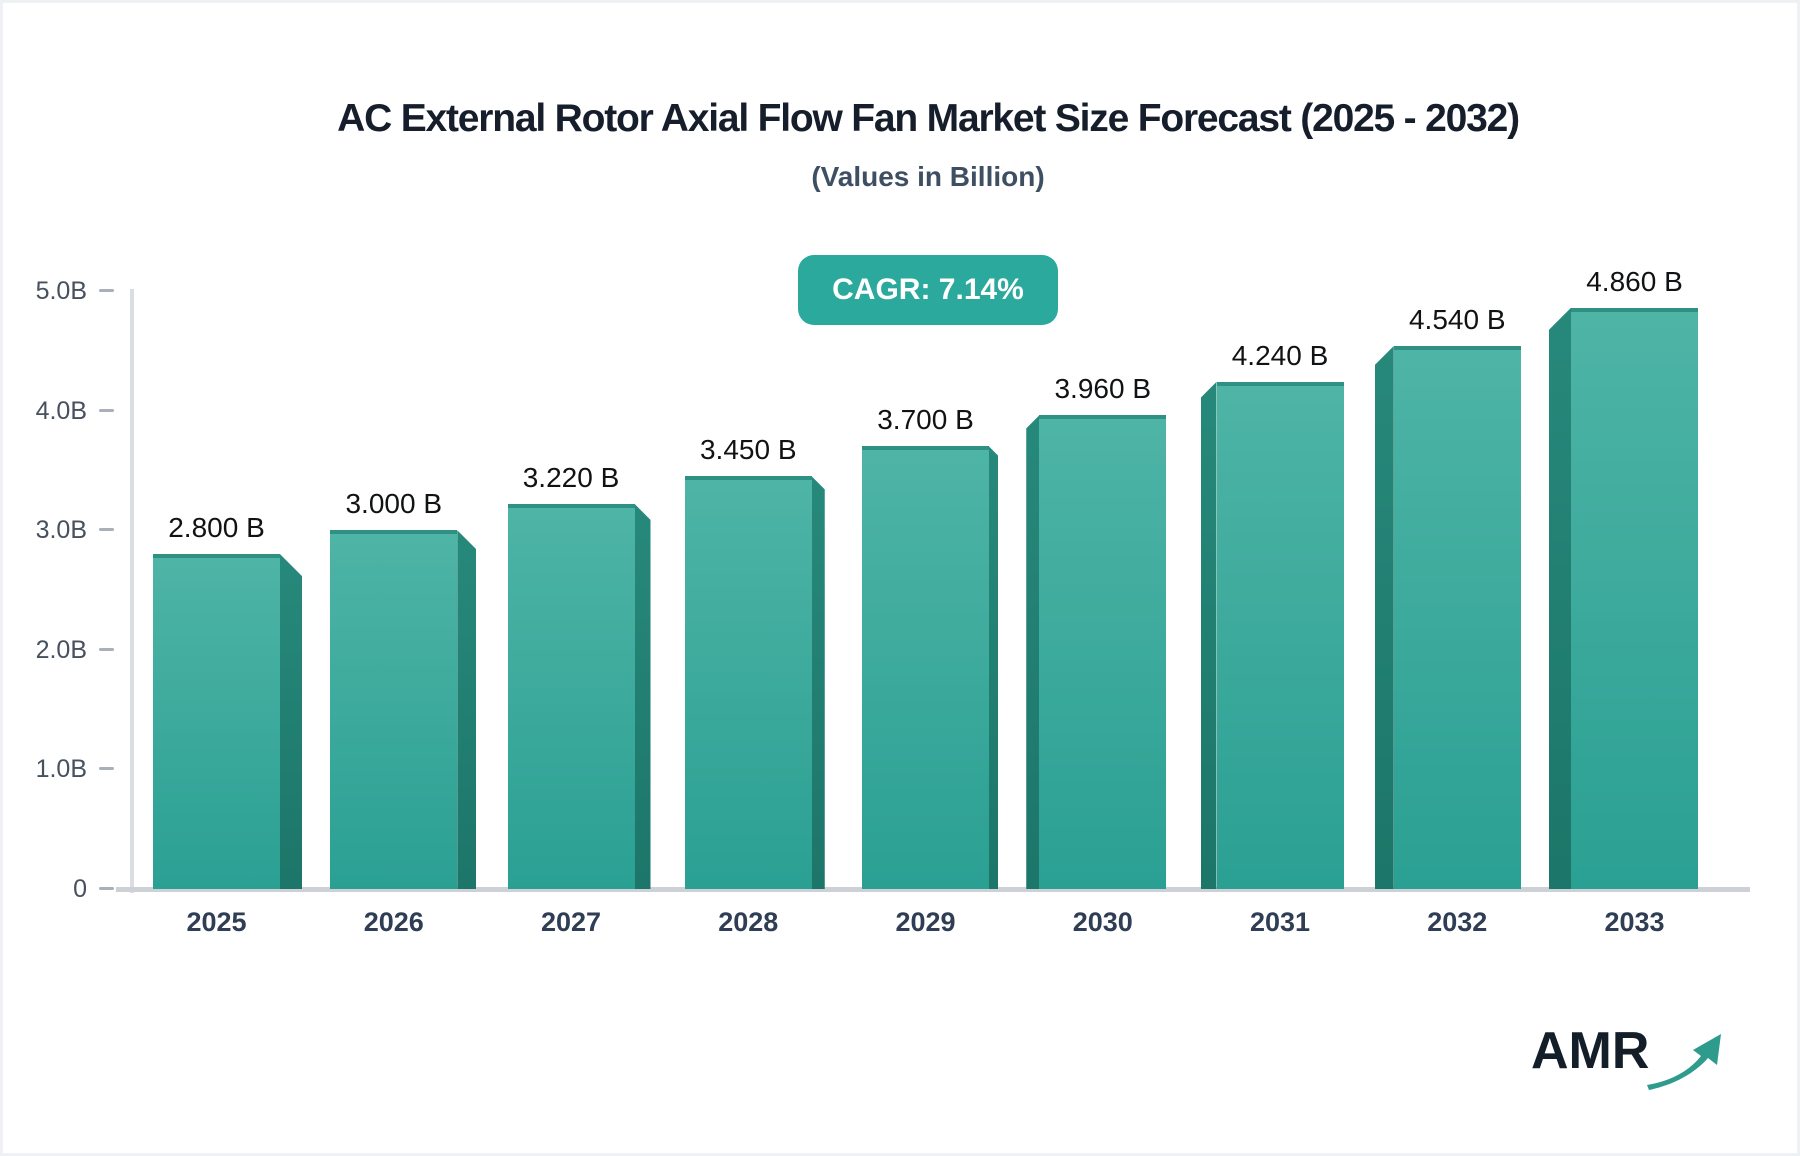  I want to click on bar-value-label: 2.800 B, so click(216, 528).